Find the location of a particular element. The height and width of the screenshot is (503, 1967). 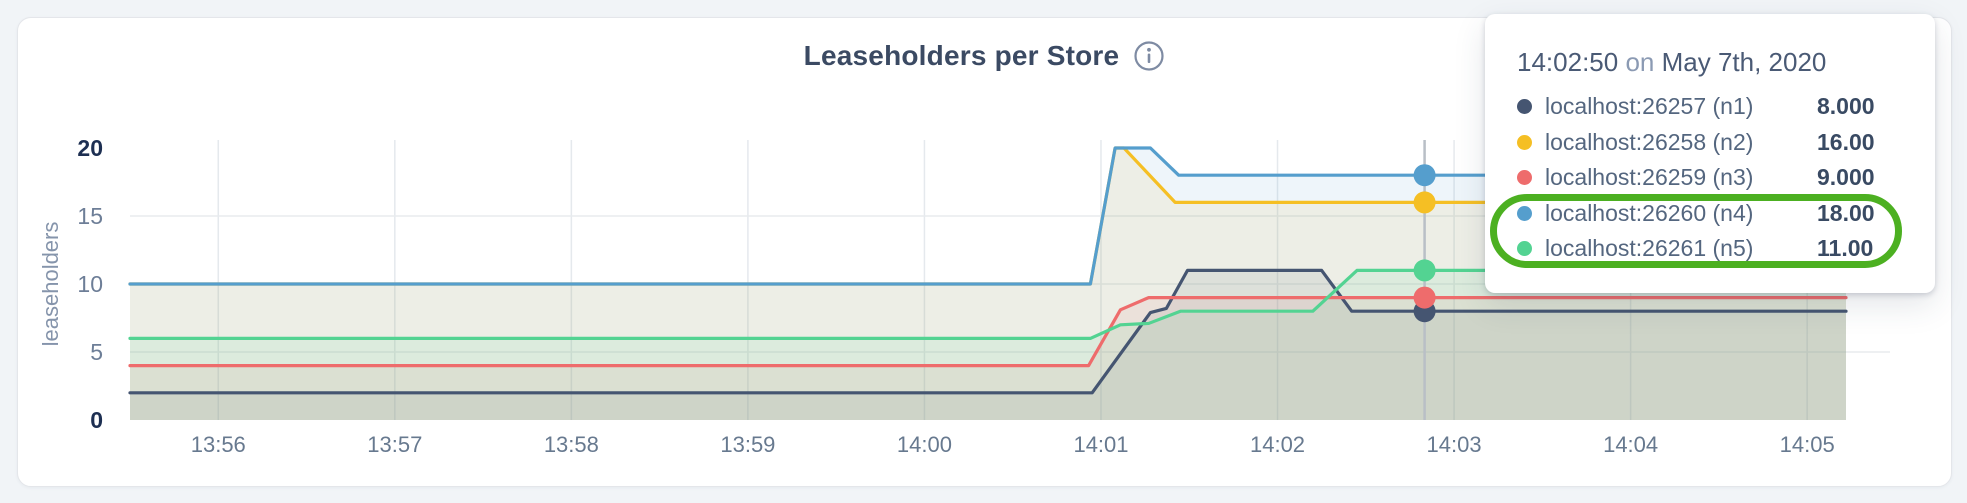

x-tick-label: 13:58 is located at coordinates (571, 444).